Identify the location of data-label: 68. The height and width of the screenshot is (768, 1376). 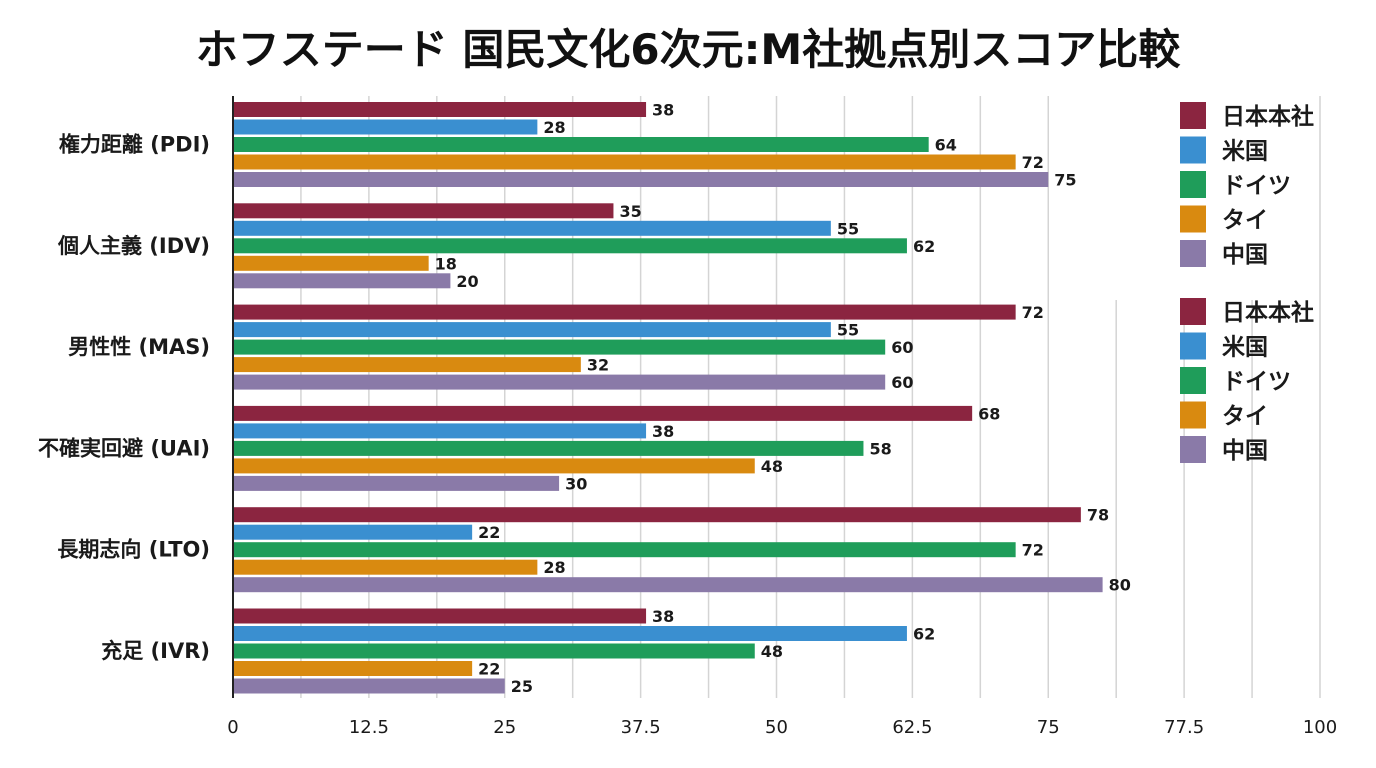
(989, 413).